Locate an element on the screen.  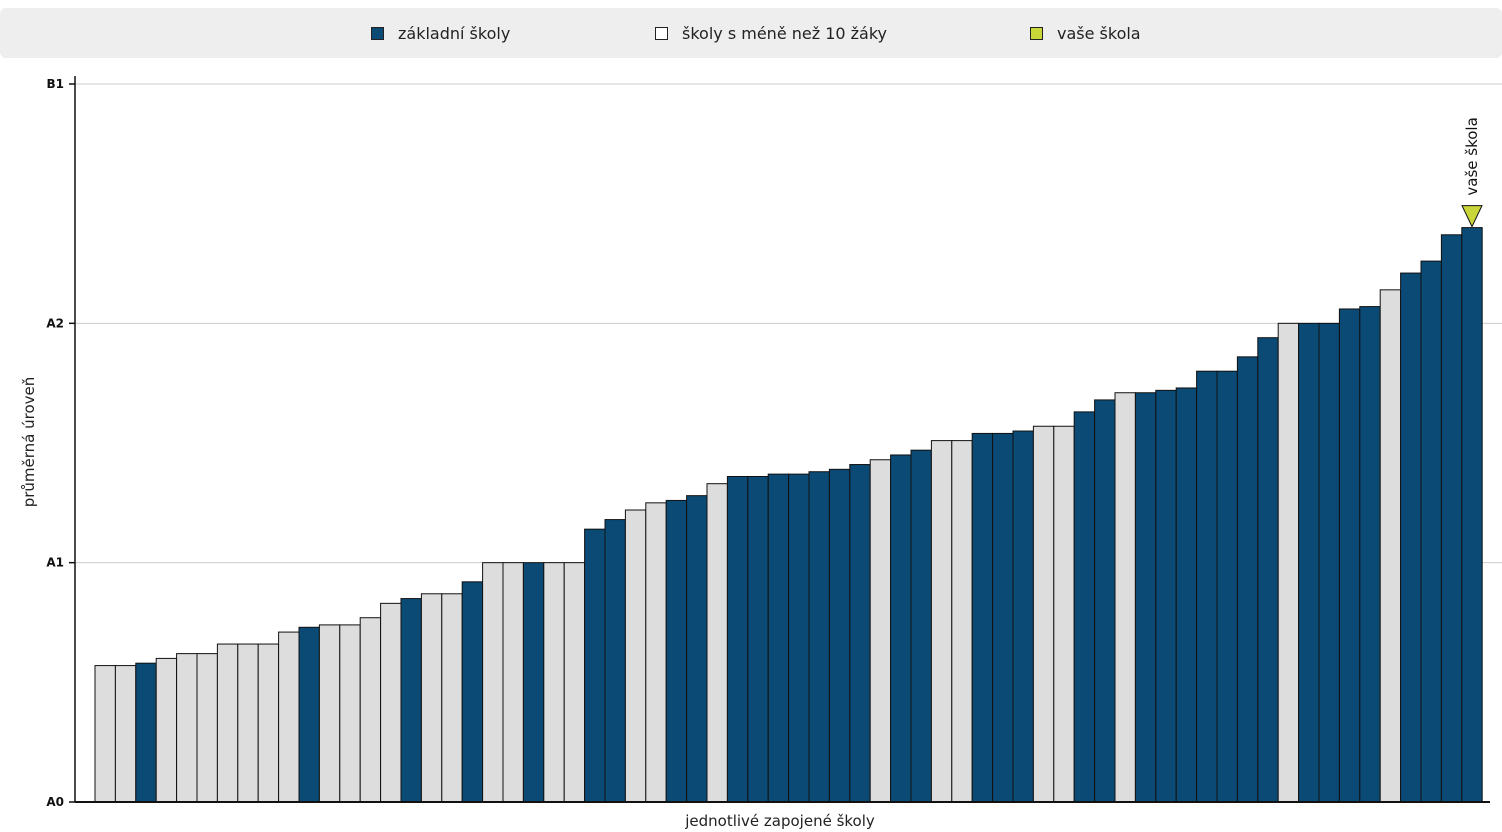
legend-swatch-regular is located at coordinates (377, 33).